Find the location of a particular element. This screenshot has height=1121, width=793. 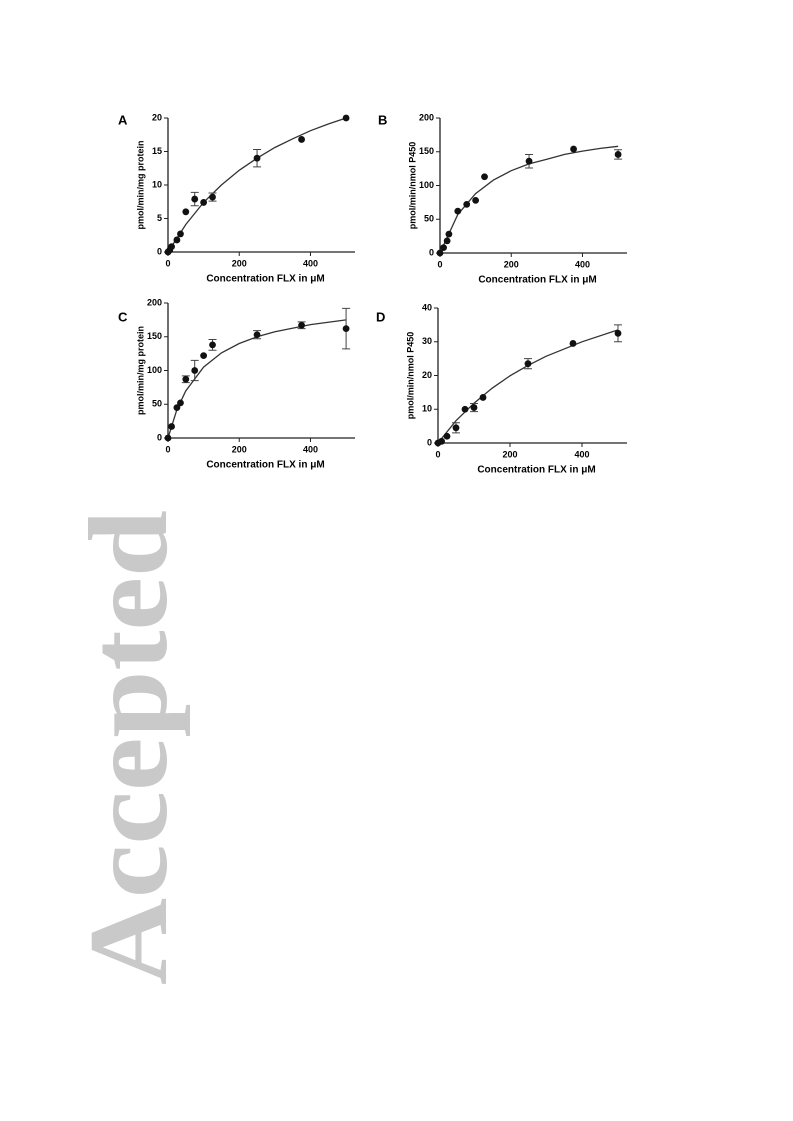

panel-label: C is located at coordinates (123, 316).